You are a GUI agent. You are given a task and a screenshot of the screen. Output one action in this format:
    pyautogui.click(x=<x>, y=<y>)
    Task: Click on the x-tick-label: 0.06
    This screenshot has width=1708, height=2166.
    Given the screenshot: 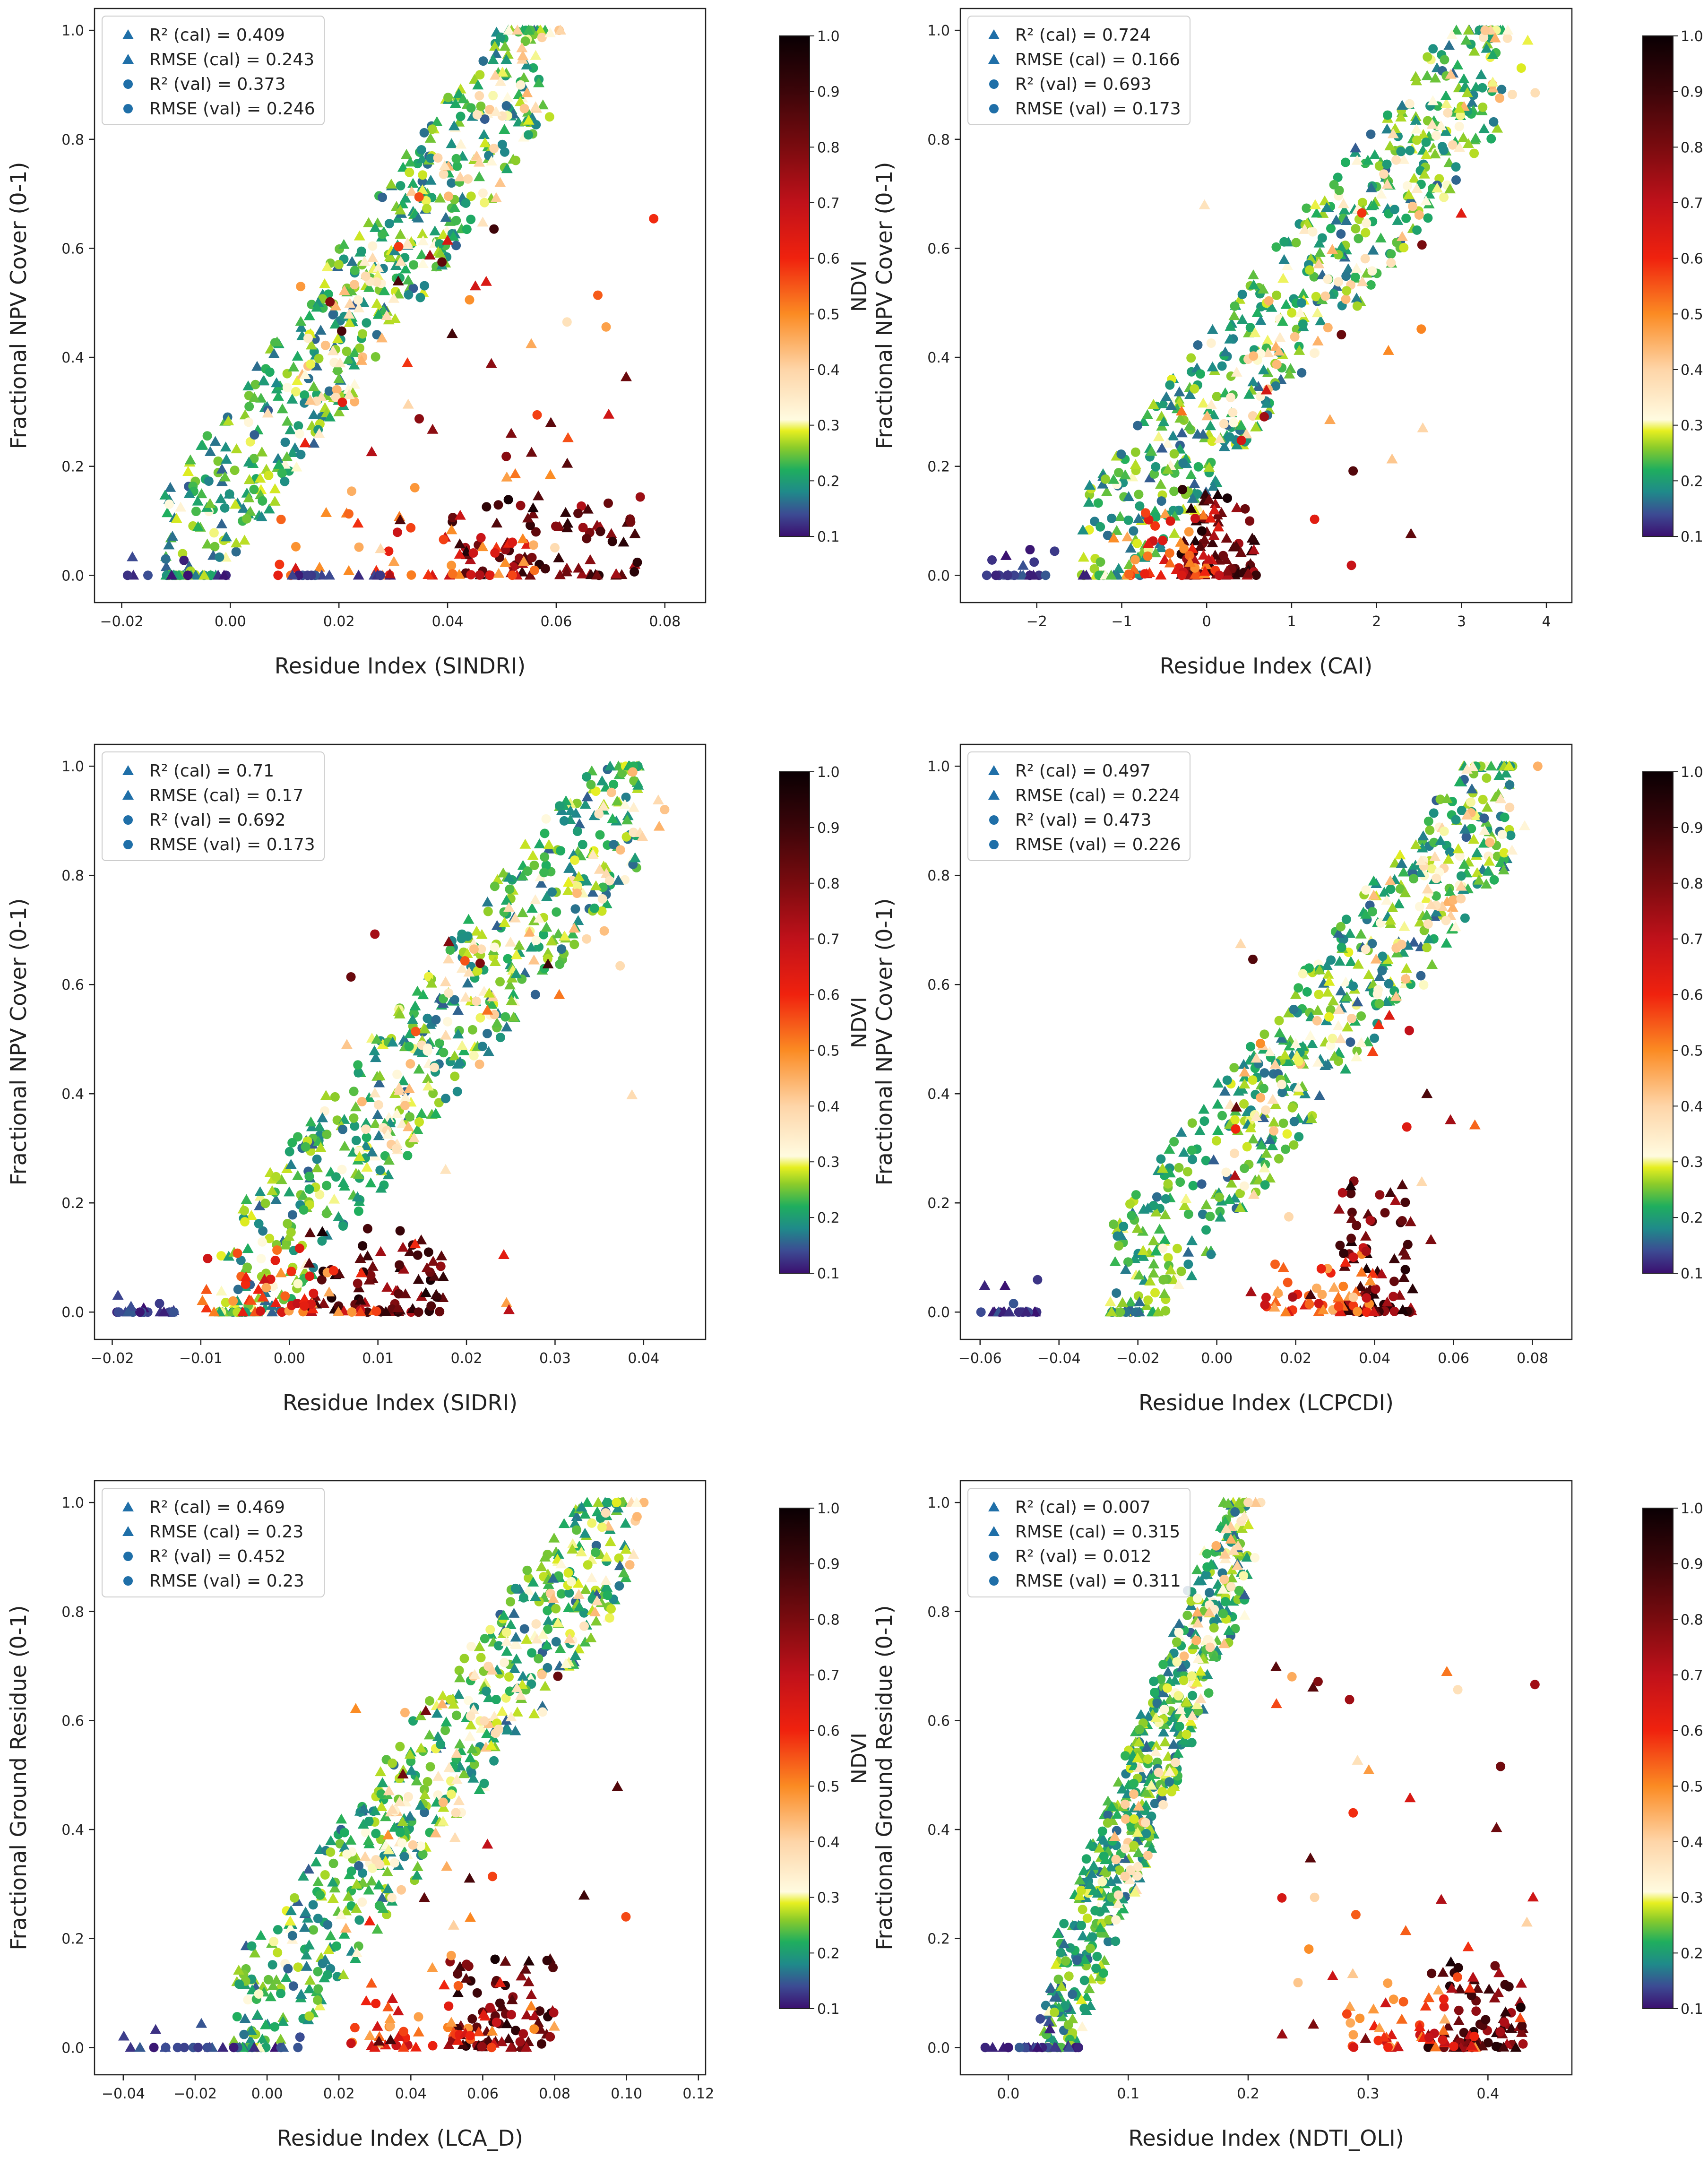 What is the action you would take?
    pyautogui.click(x=1453, y=1358)
    